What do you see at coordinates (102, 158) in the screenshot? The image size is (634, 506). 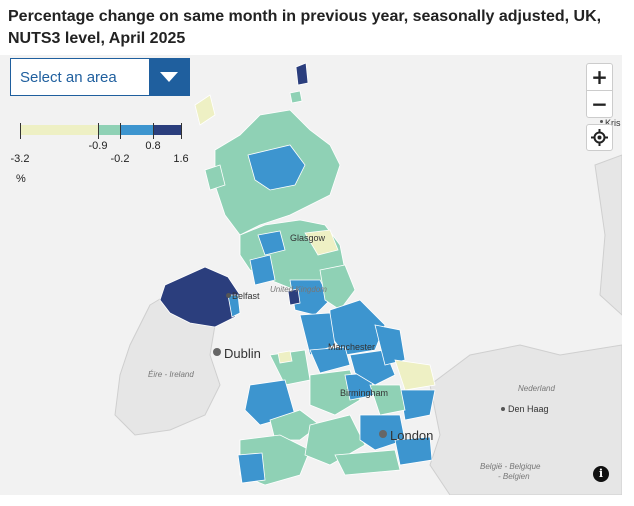 I see `legend: -3.2 -0.9 -0.2 0.8 1.6 %` at bounding box center [102, 158].